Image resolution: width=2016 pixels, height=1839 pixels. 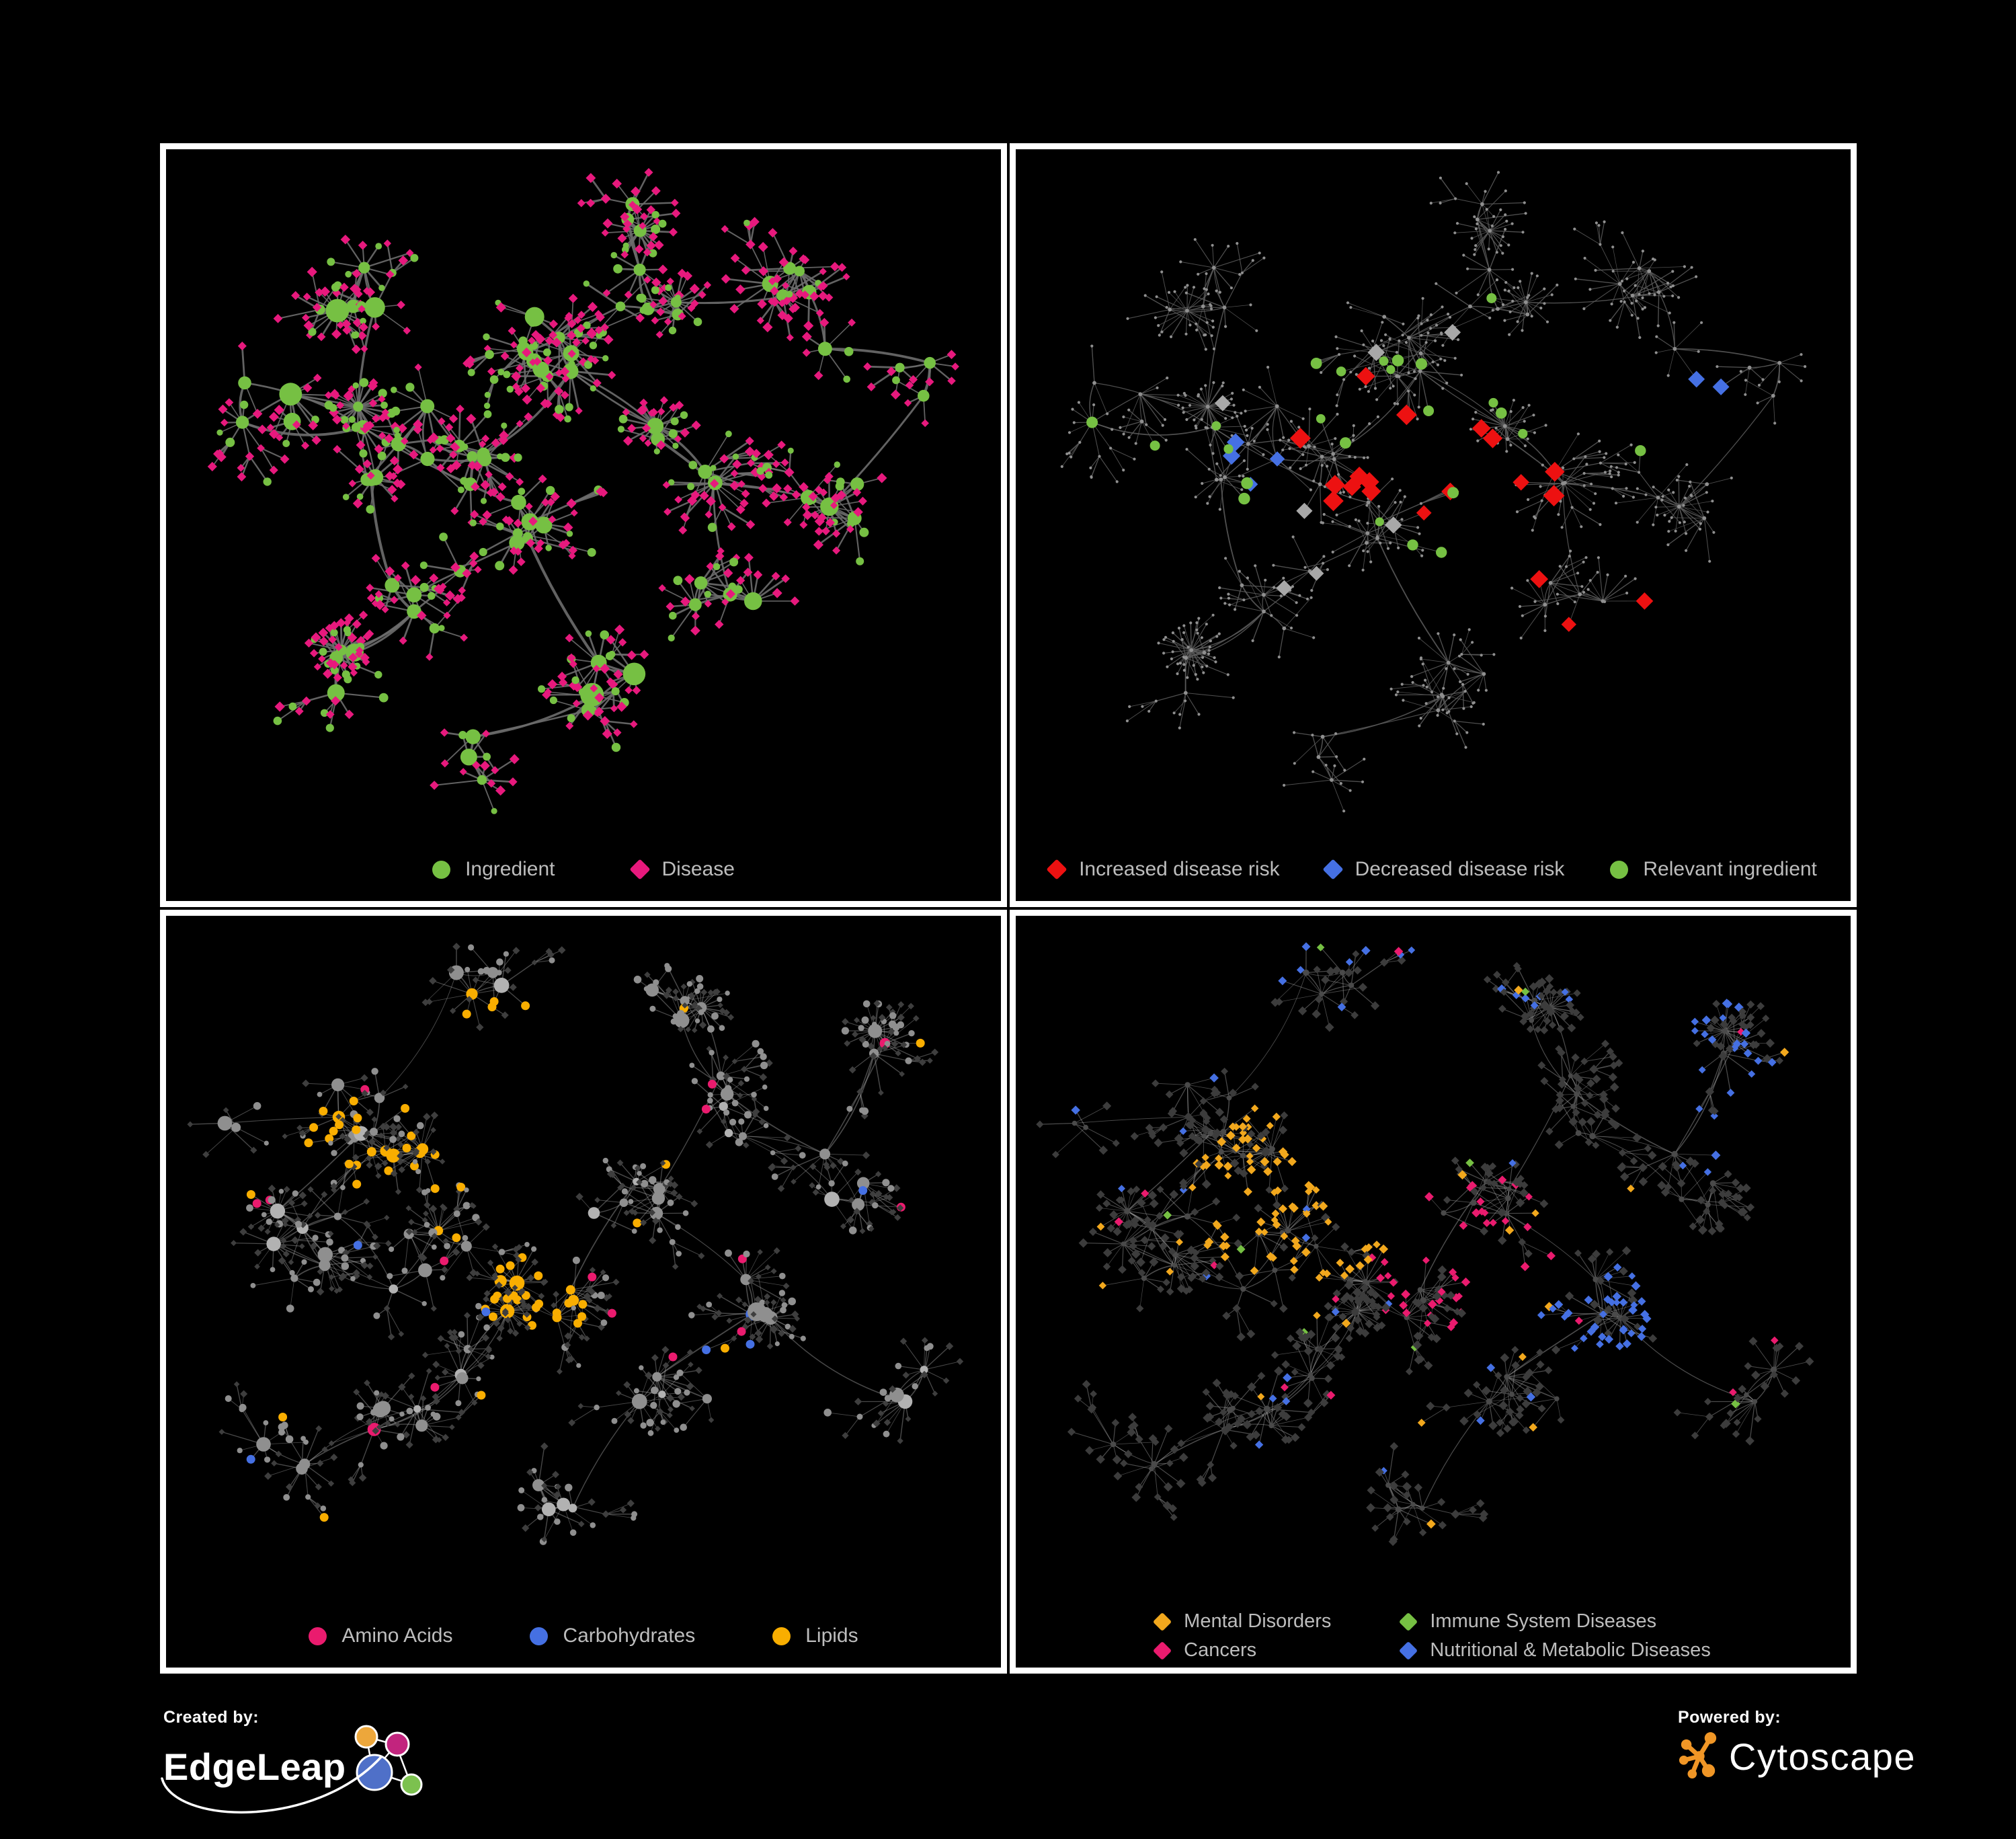 I want to click on lipids-circle-icon, so click(x=781, y=1636).